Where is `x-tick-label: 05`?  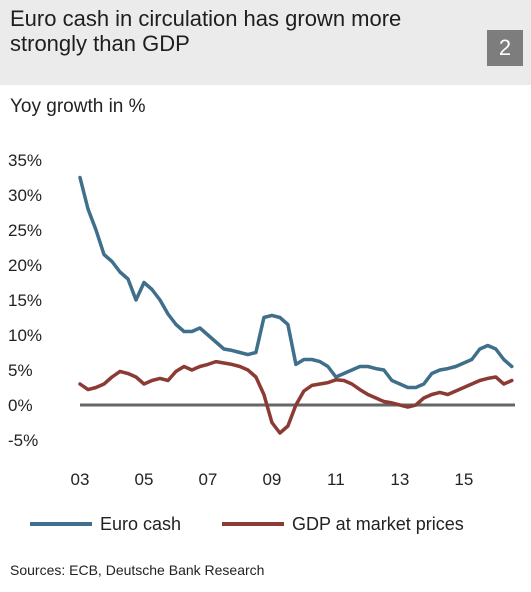
x-tick-label: 05 is located at coordinates (144, 479).